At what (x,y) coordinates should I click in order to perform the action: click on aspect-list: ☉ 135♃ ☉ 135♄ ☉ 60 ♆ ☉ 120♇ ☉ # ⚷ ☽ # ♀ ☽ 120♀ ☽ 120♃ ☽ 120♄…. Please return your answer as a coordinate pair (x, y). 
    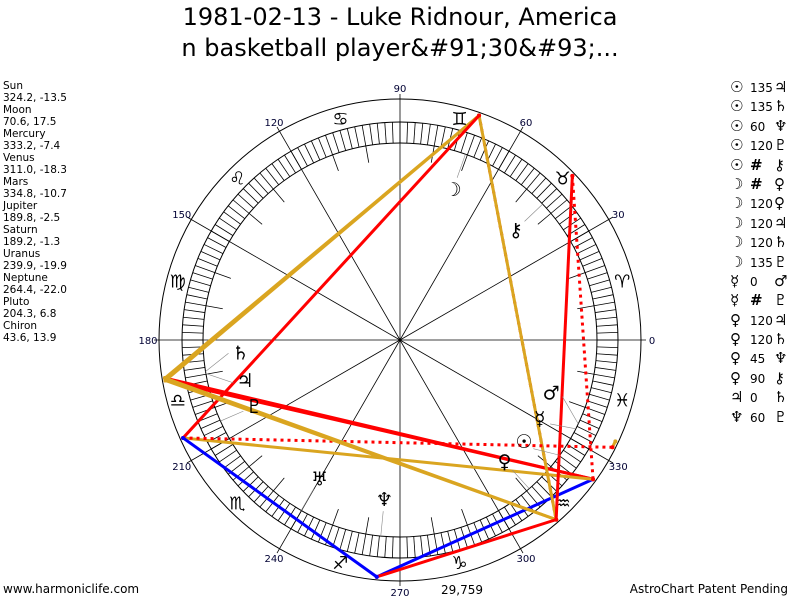
    Looking at the image, I should click on (758, 252).